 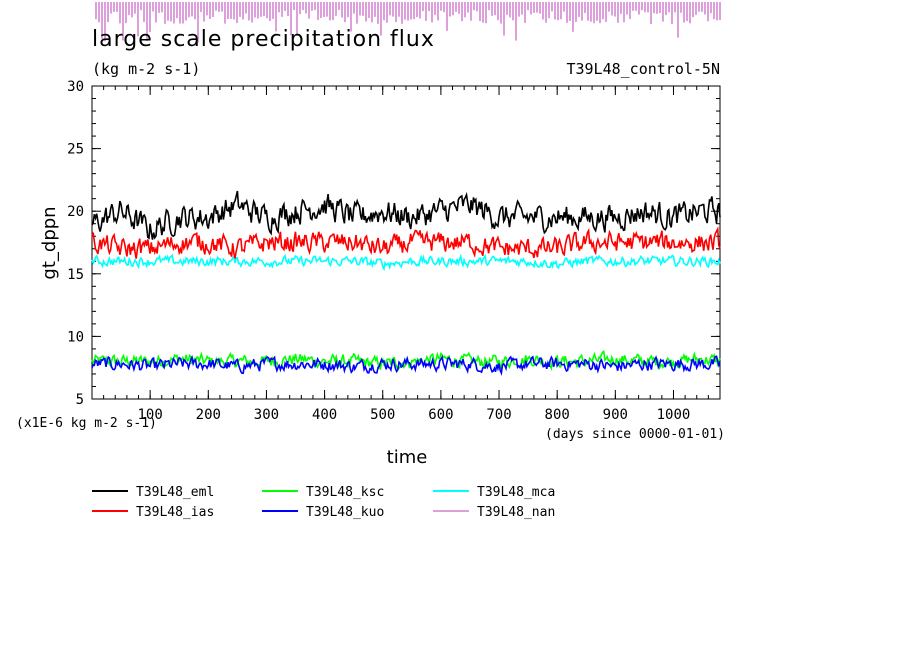 What do you see at coordinates (643, 69) in the screenshot?
I see `run-label: T39L48_control-5N` at bounding box center [643, 69].